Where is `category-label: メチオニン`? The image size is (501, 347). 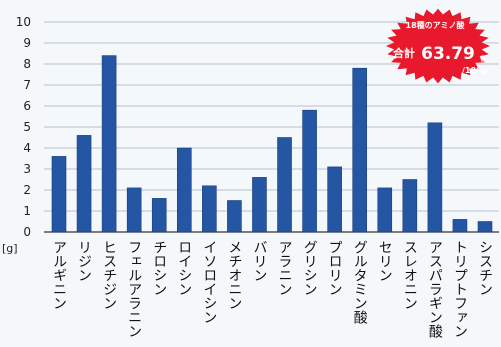 category-label: メチオニン is located at coordinates (234, 275).